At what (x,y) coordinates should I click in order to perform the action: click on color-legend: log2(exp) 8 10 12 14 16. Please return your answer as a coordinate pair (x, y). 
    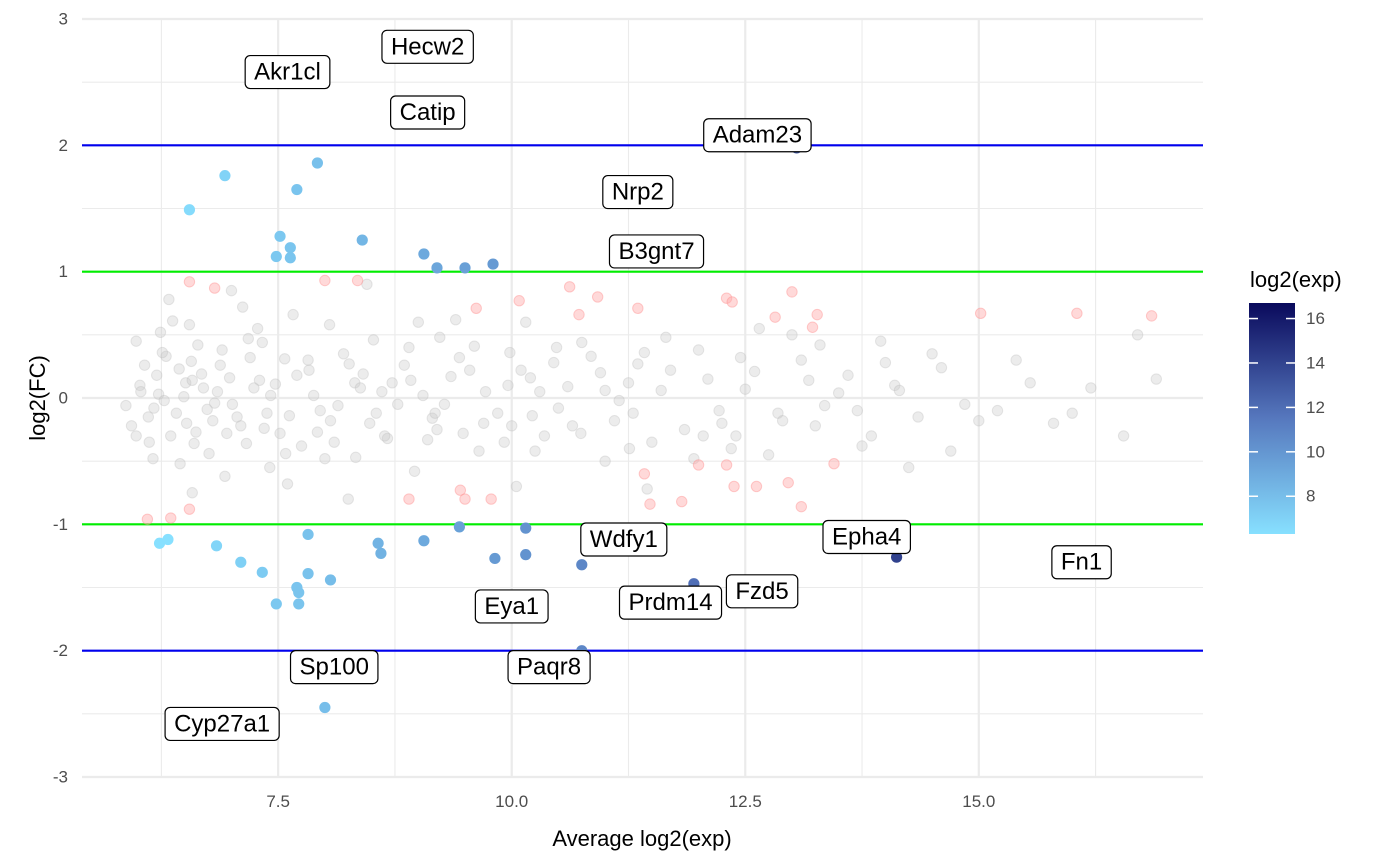
    Looking at the image, I should click on (1295, 400).